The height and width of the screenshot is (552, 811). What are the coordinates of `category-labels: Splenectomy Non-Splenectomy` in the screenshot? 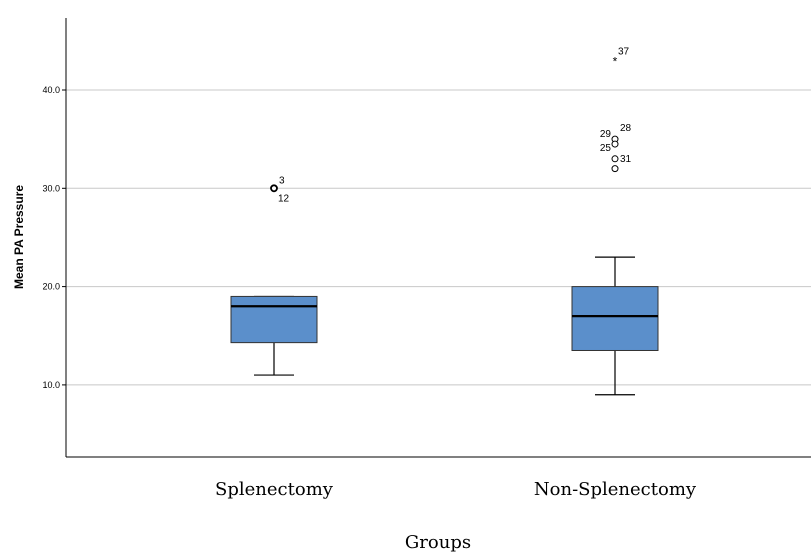 It's located at (456, 489).